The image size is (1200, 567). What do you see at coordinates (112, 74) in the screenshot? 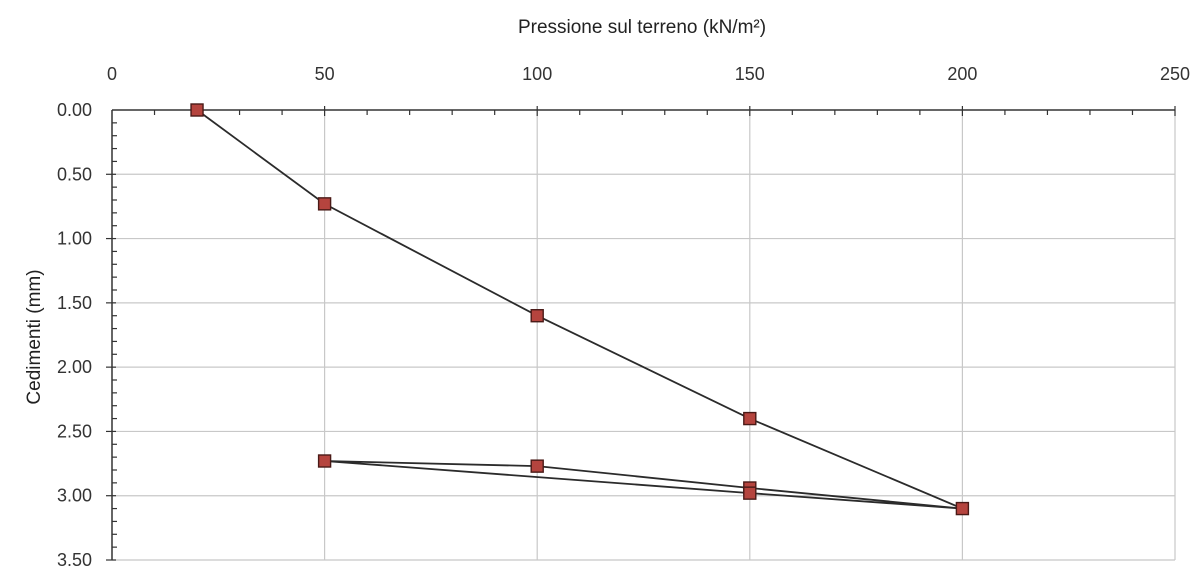
I see `x-tick-label: 0` at bounding box center [112, 74].